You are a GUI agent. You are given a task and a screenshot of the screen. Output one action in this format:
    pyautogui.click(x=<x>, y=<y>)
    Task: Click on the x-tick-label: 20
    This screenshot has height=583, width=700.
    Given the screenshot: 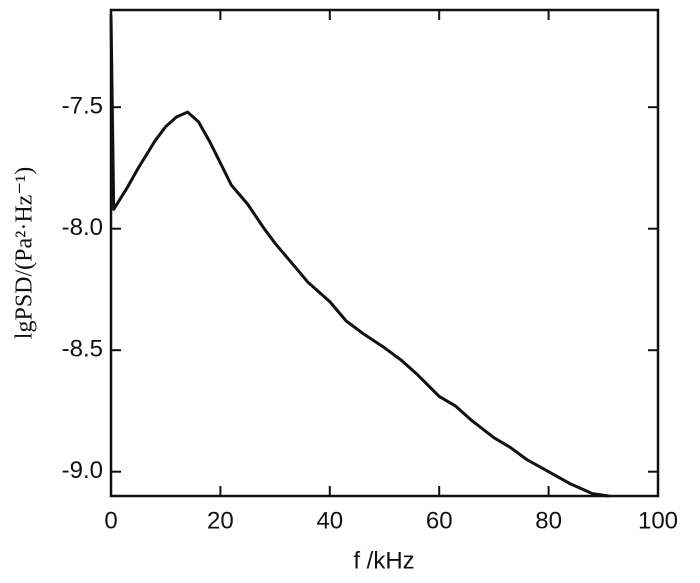 What is the action you would take?
    pyautogui.click(x=220, y=520)
    